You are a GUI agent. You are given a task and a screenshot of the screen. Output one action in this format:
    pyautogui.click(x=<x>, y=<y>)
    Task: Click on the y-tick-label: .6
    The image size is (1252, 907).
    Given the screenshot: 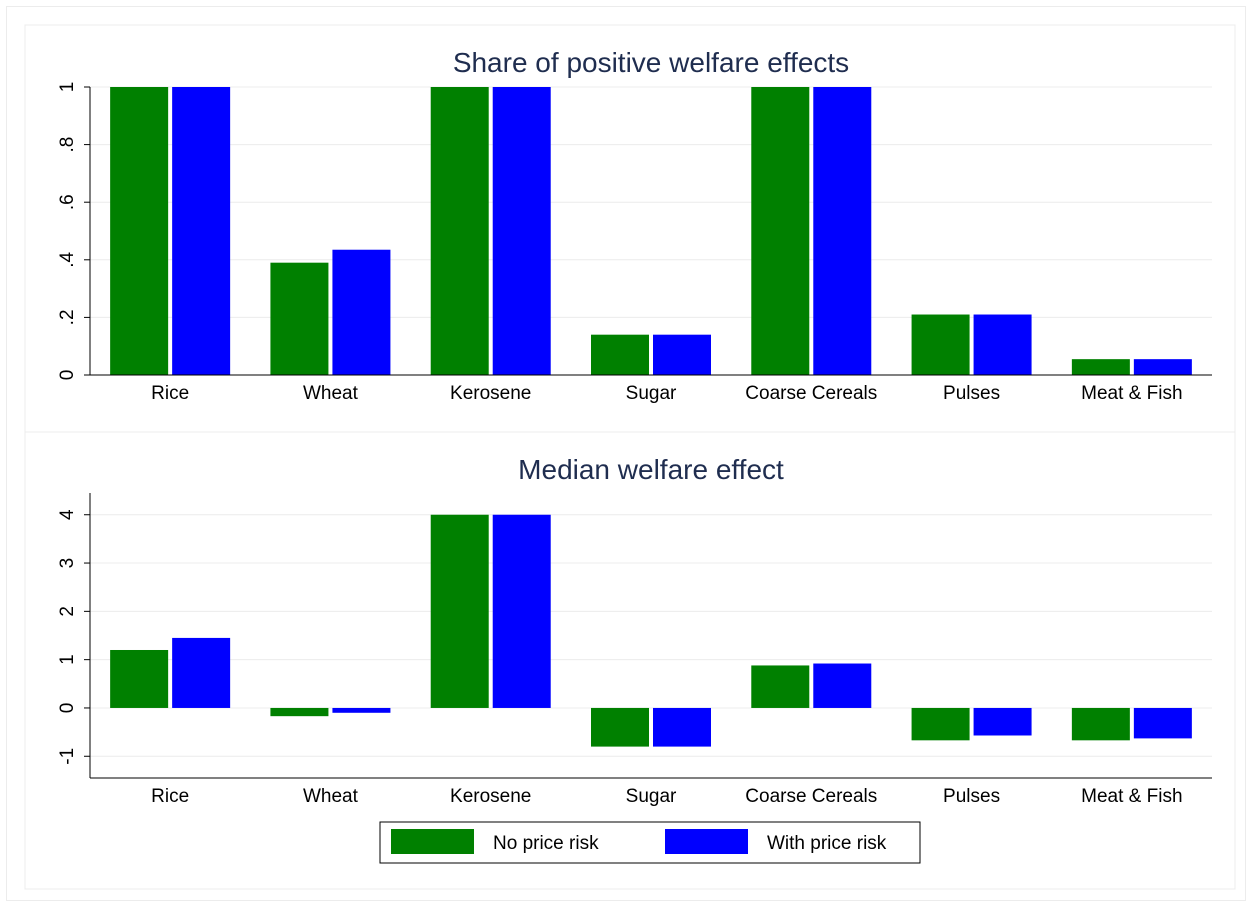 What is the action you would take?
    pyautogui.click(x=67, y=202)
    